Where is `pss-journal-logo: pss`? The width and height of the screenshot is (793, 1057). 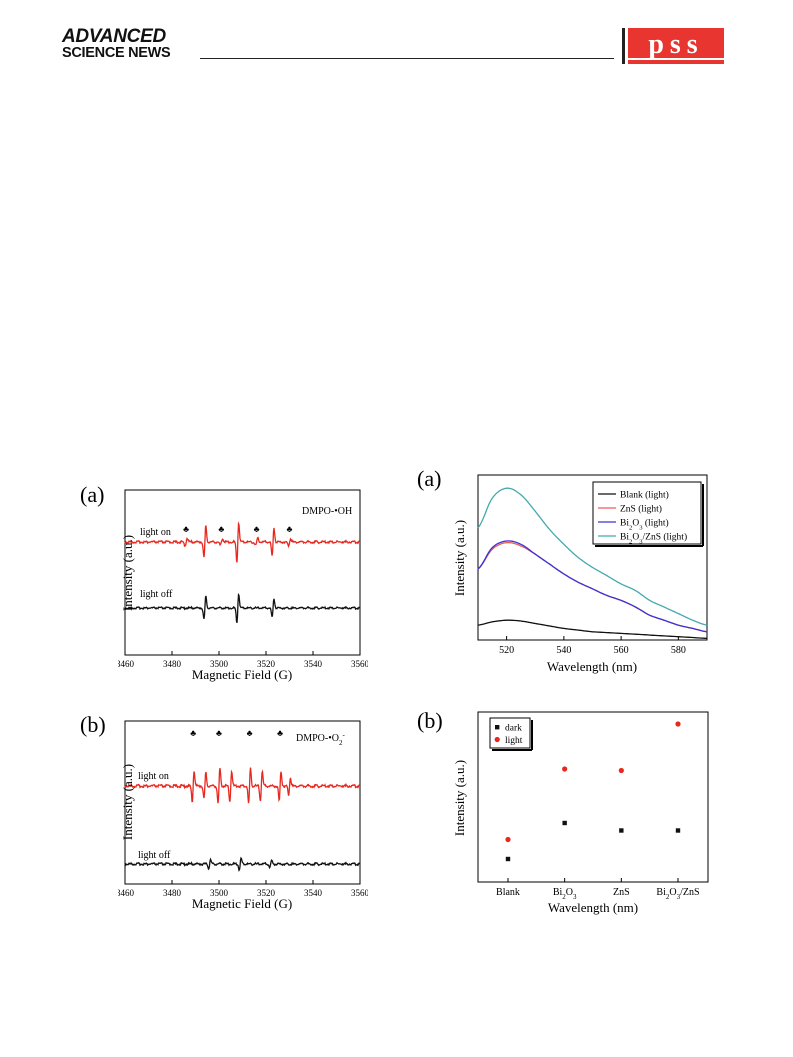 pss-journal-logo: pss is located at coordinates (673, 46).